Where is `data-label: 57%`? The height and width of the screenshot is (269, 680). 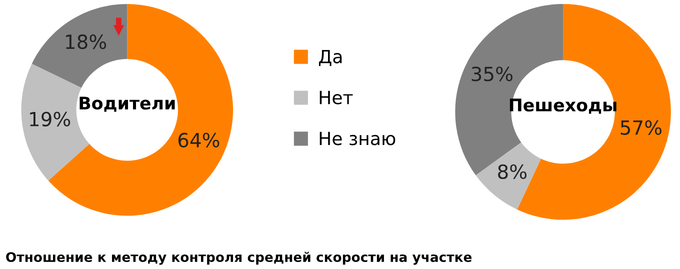 data-label: 57% is located at coordinates (641, 127).